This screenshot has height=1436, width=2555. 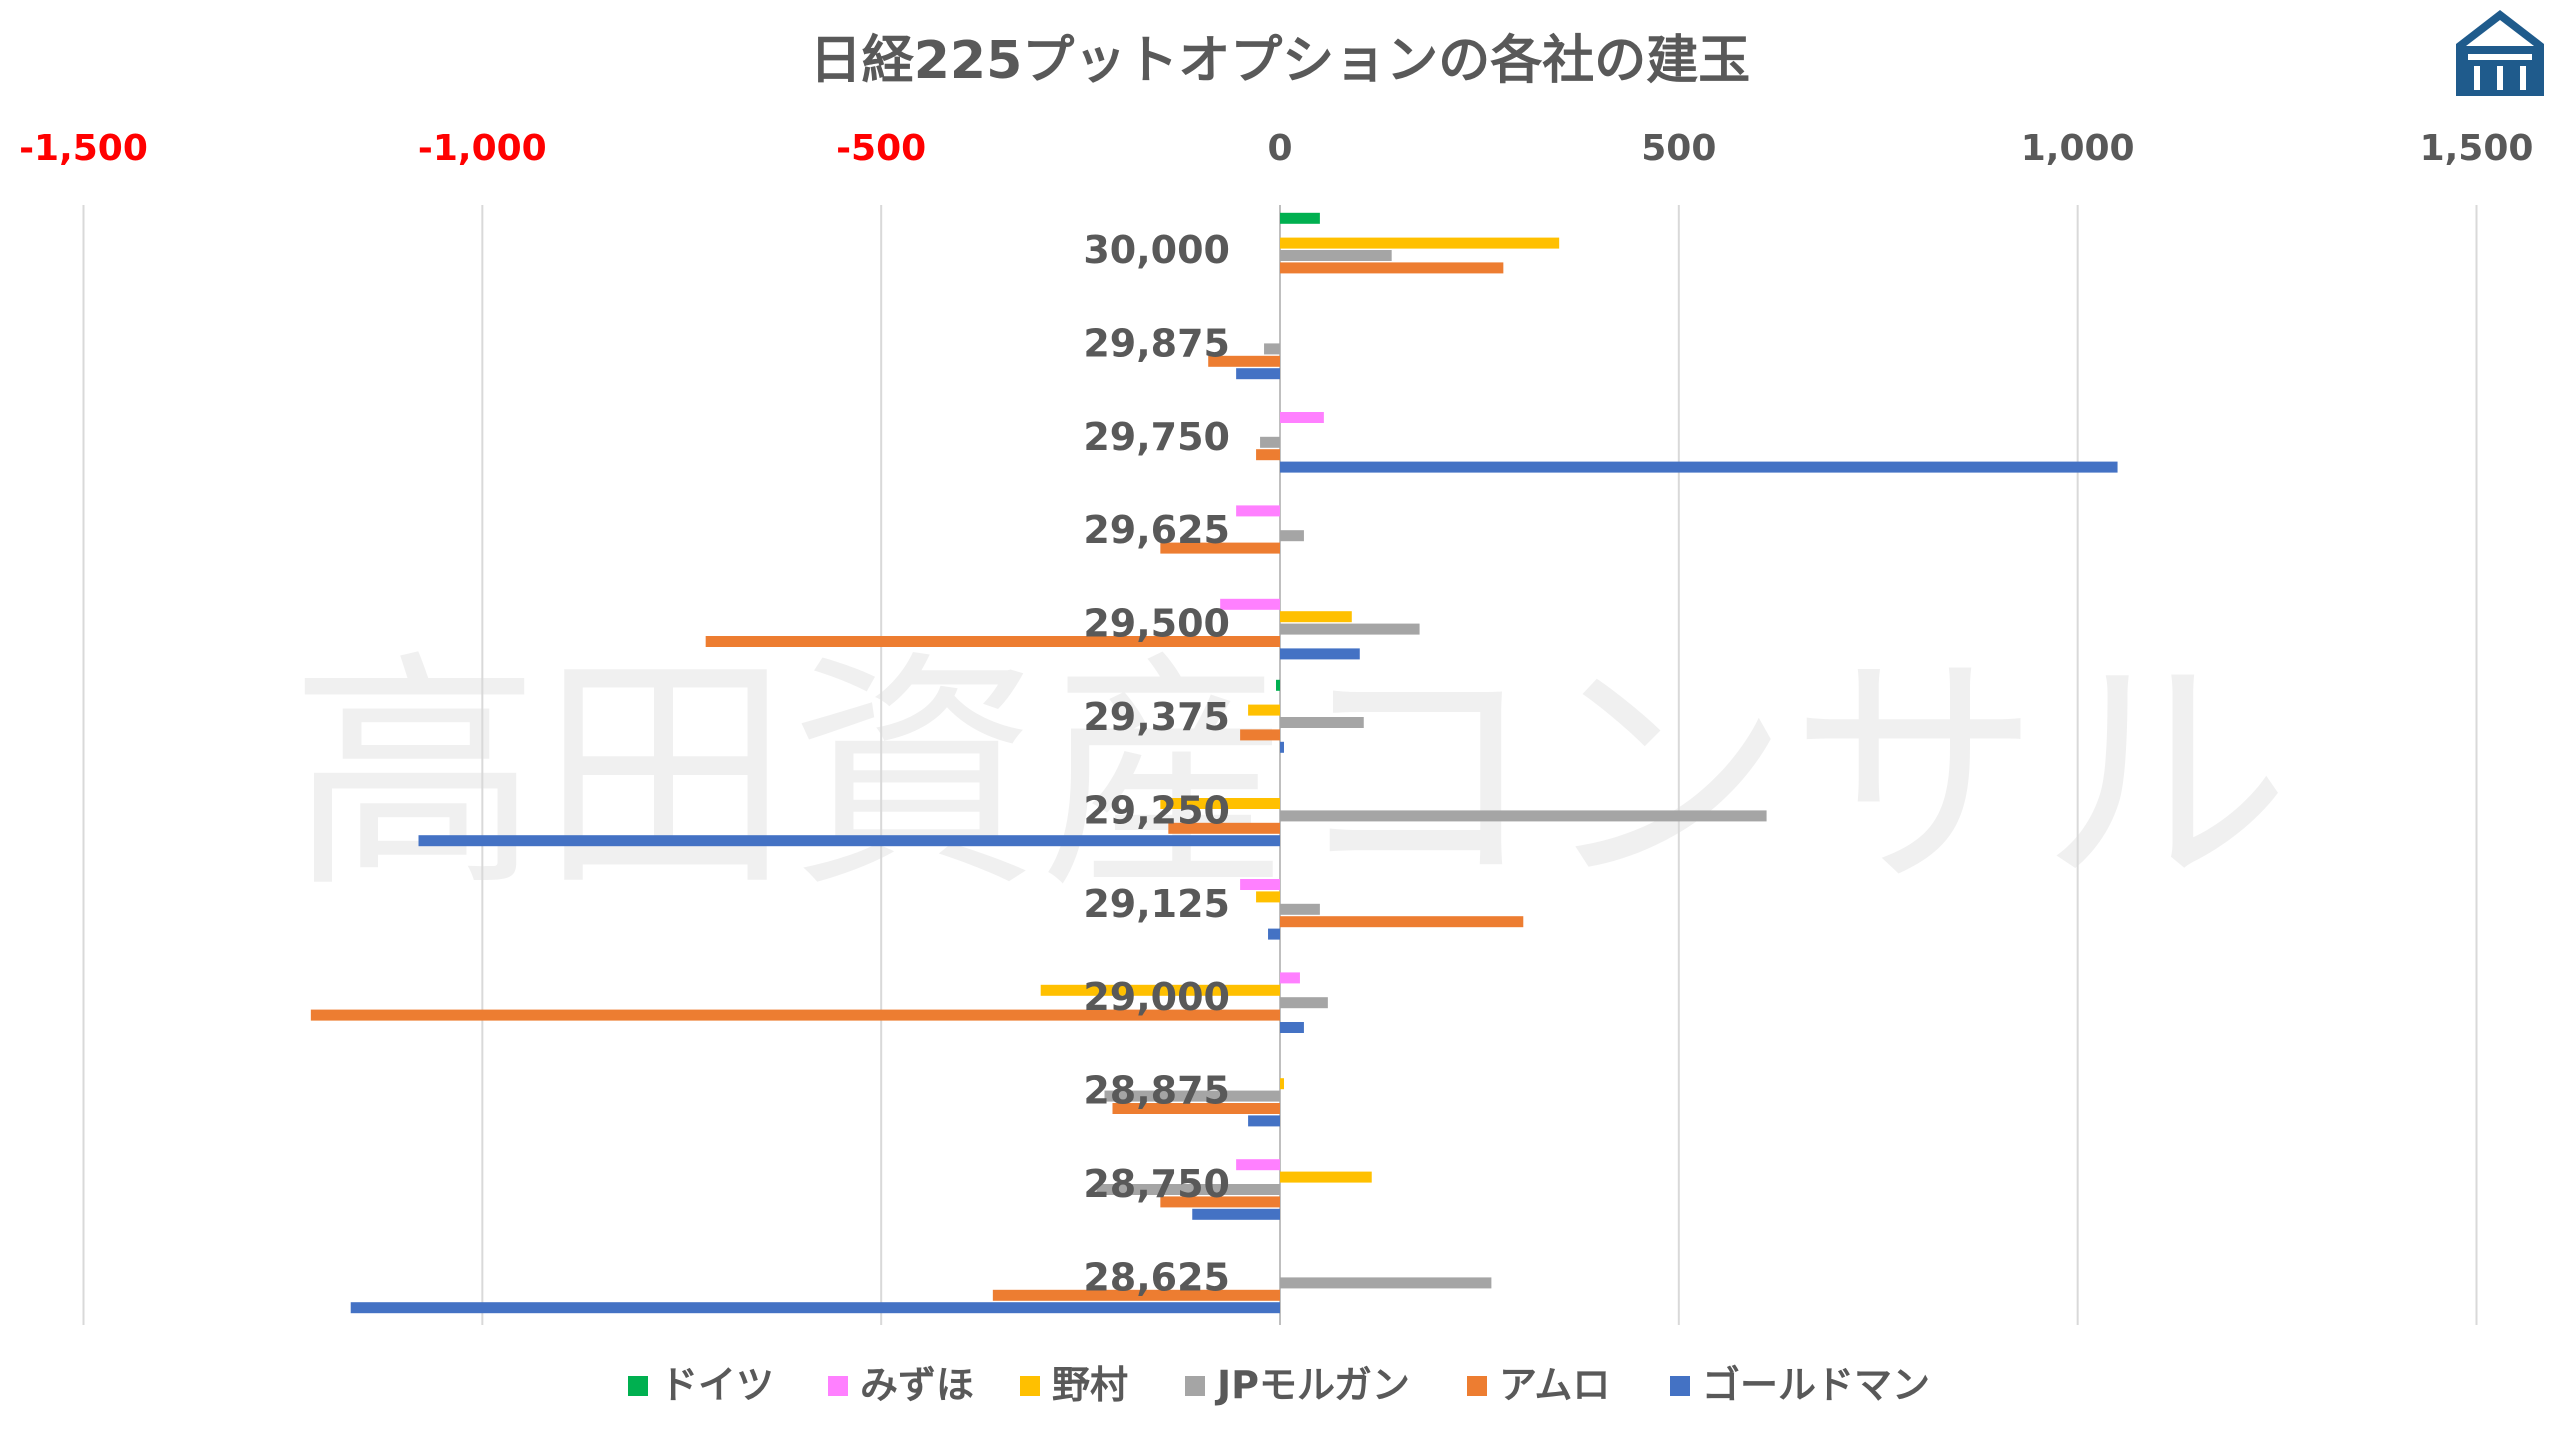 I want to click on legend-label: ドイツ, so click(x=717, y=1385).